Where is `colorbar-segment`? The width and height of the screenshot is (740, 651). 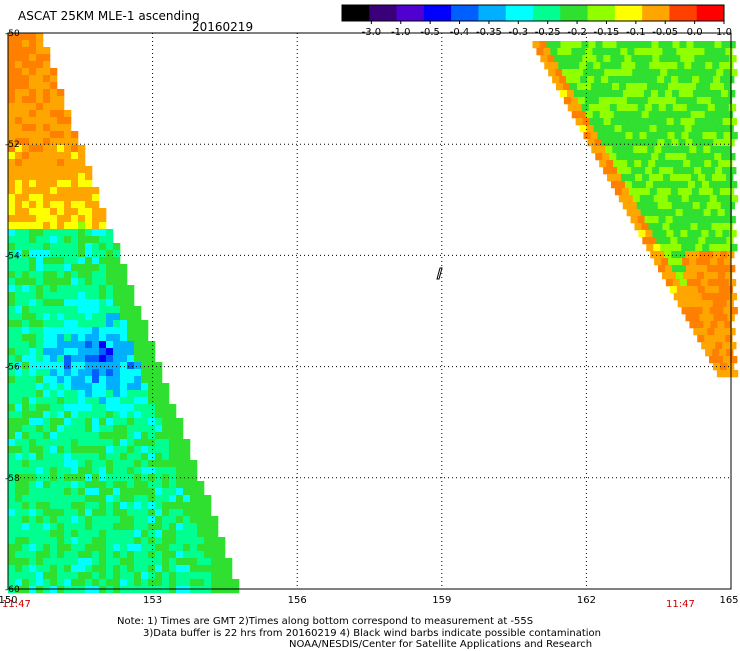
colorbar-segment is located at coordinates (574, 13).